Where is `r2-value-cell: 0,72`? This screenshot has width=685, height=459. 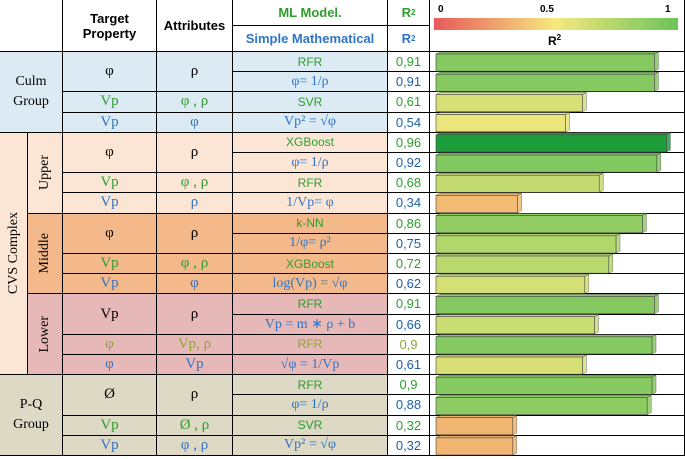
r2-value-cell: 0,72 is located at coordinates (409, 264).